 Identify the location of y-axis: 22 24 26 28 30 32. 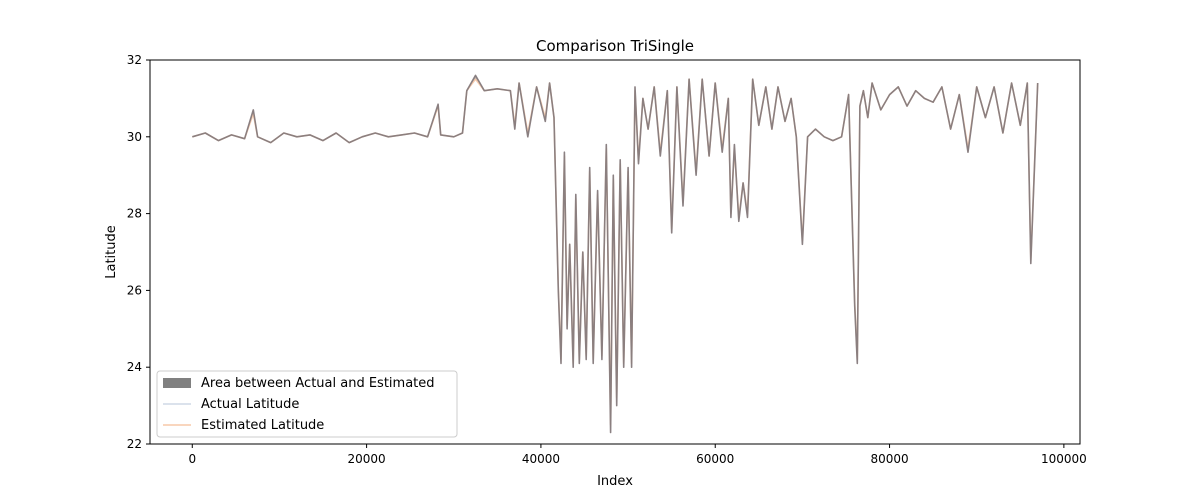
(138, 252).